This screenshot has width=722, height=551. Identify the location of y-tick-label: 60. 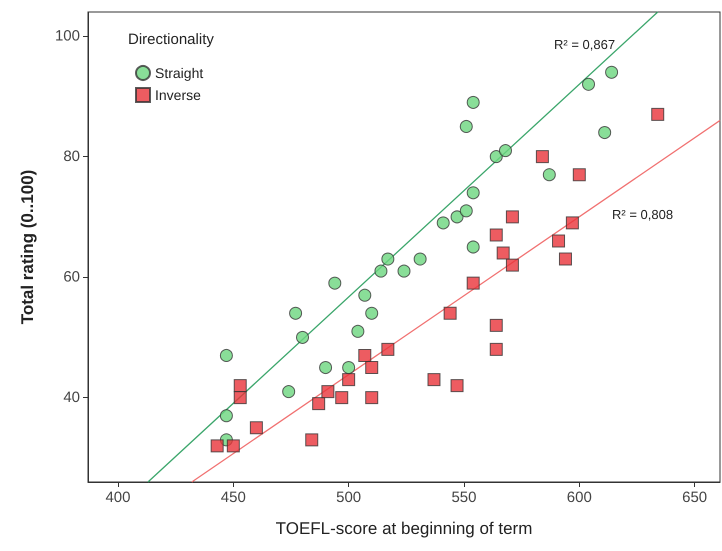
(71, 277).